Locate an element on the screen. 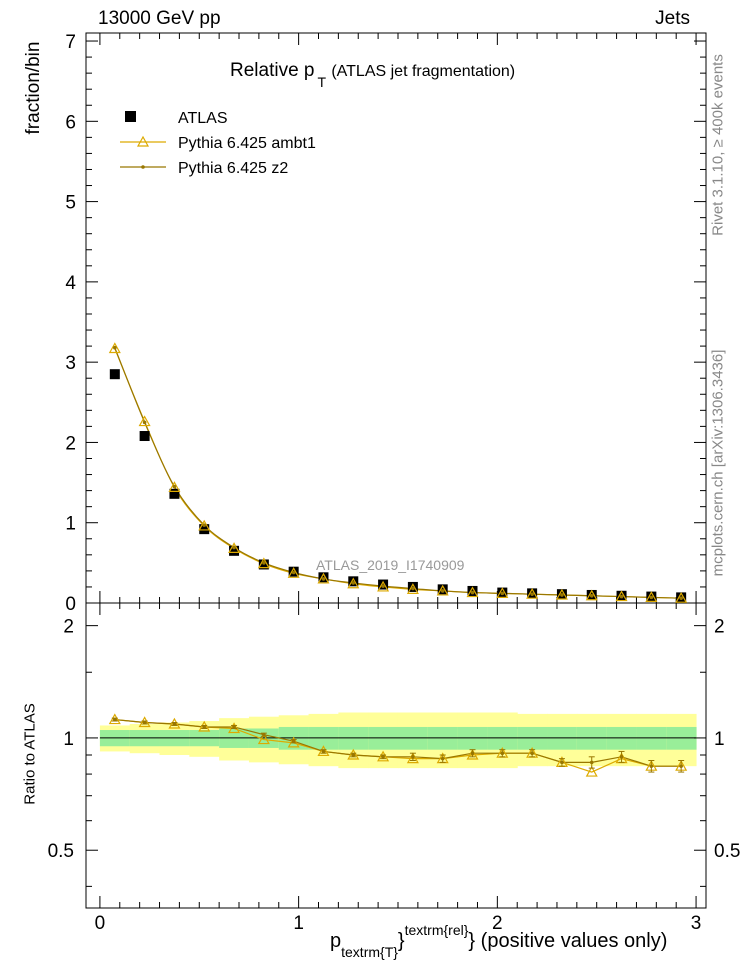 Image resolution: width=746 pixels, height=972 pixels. legend-z2-marker is located at coordinates (143, 167).